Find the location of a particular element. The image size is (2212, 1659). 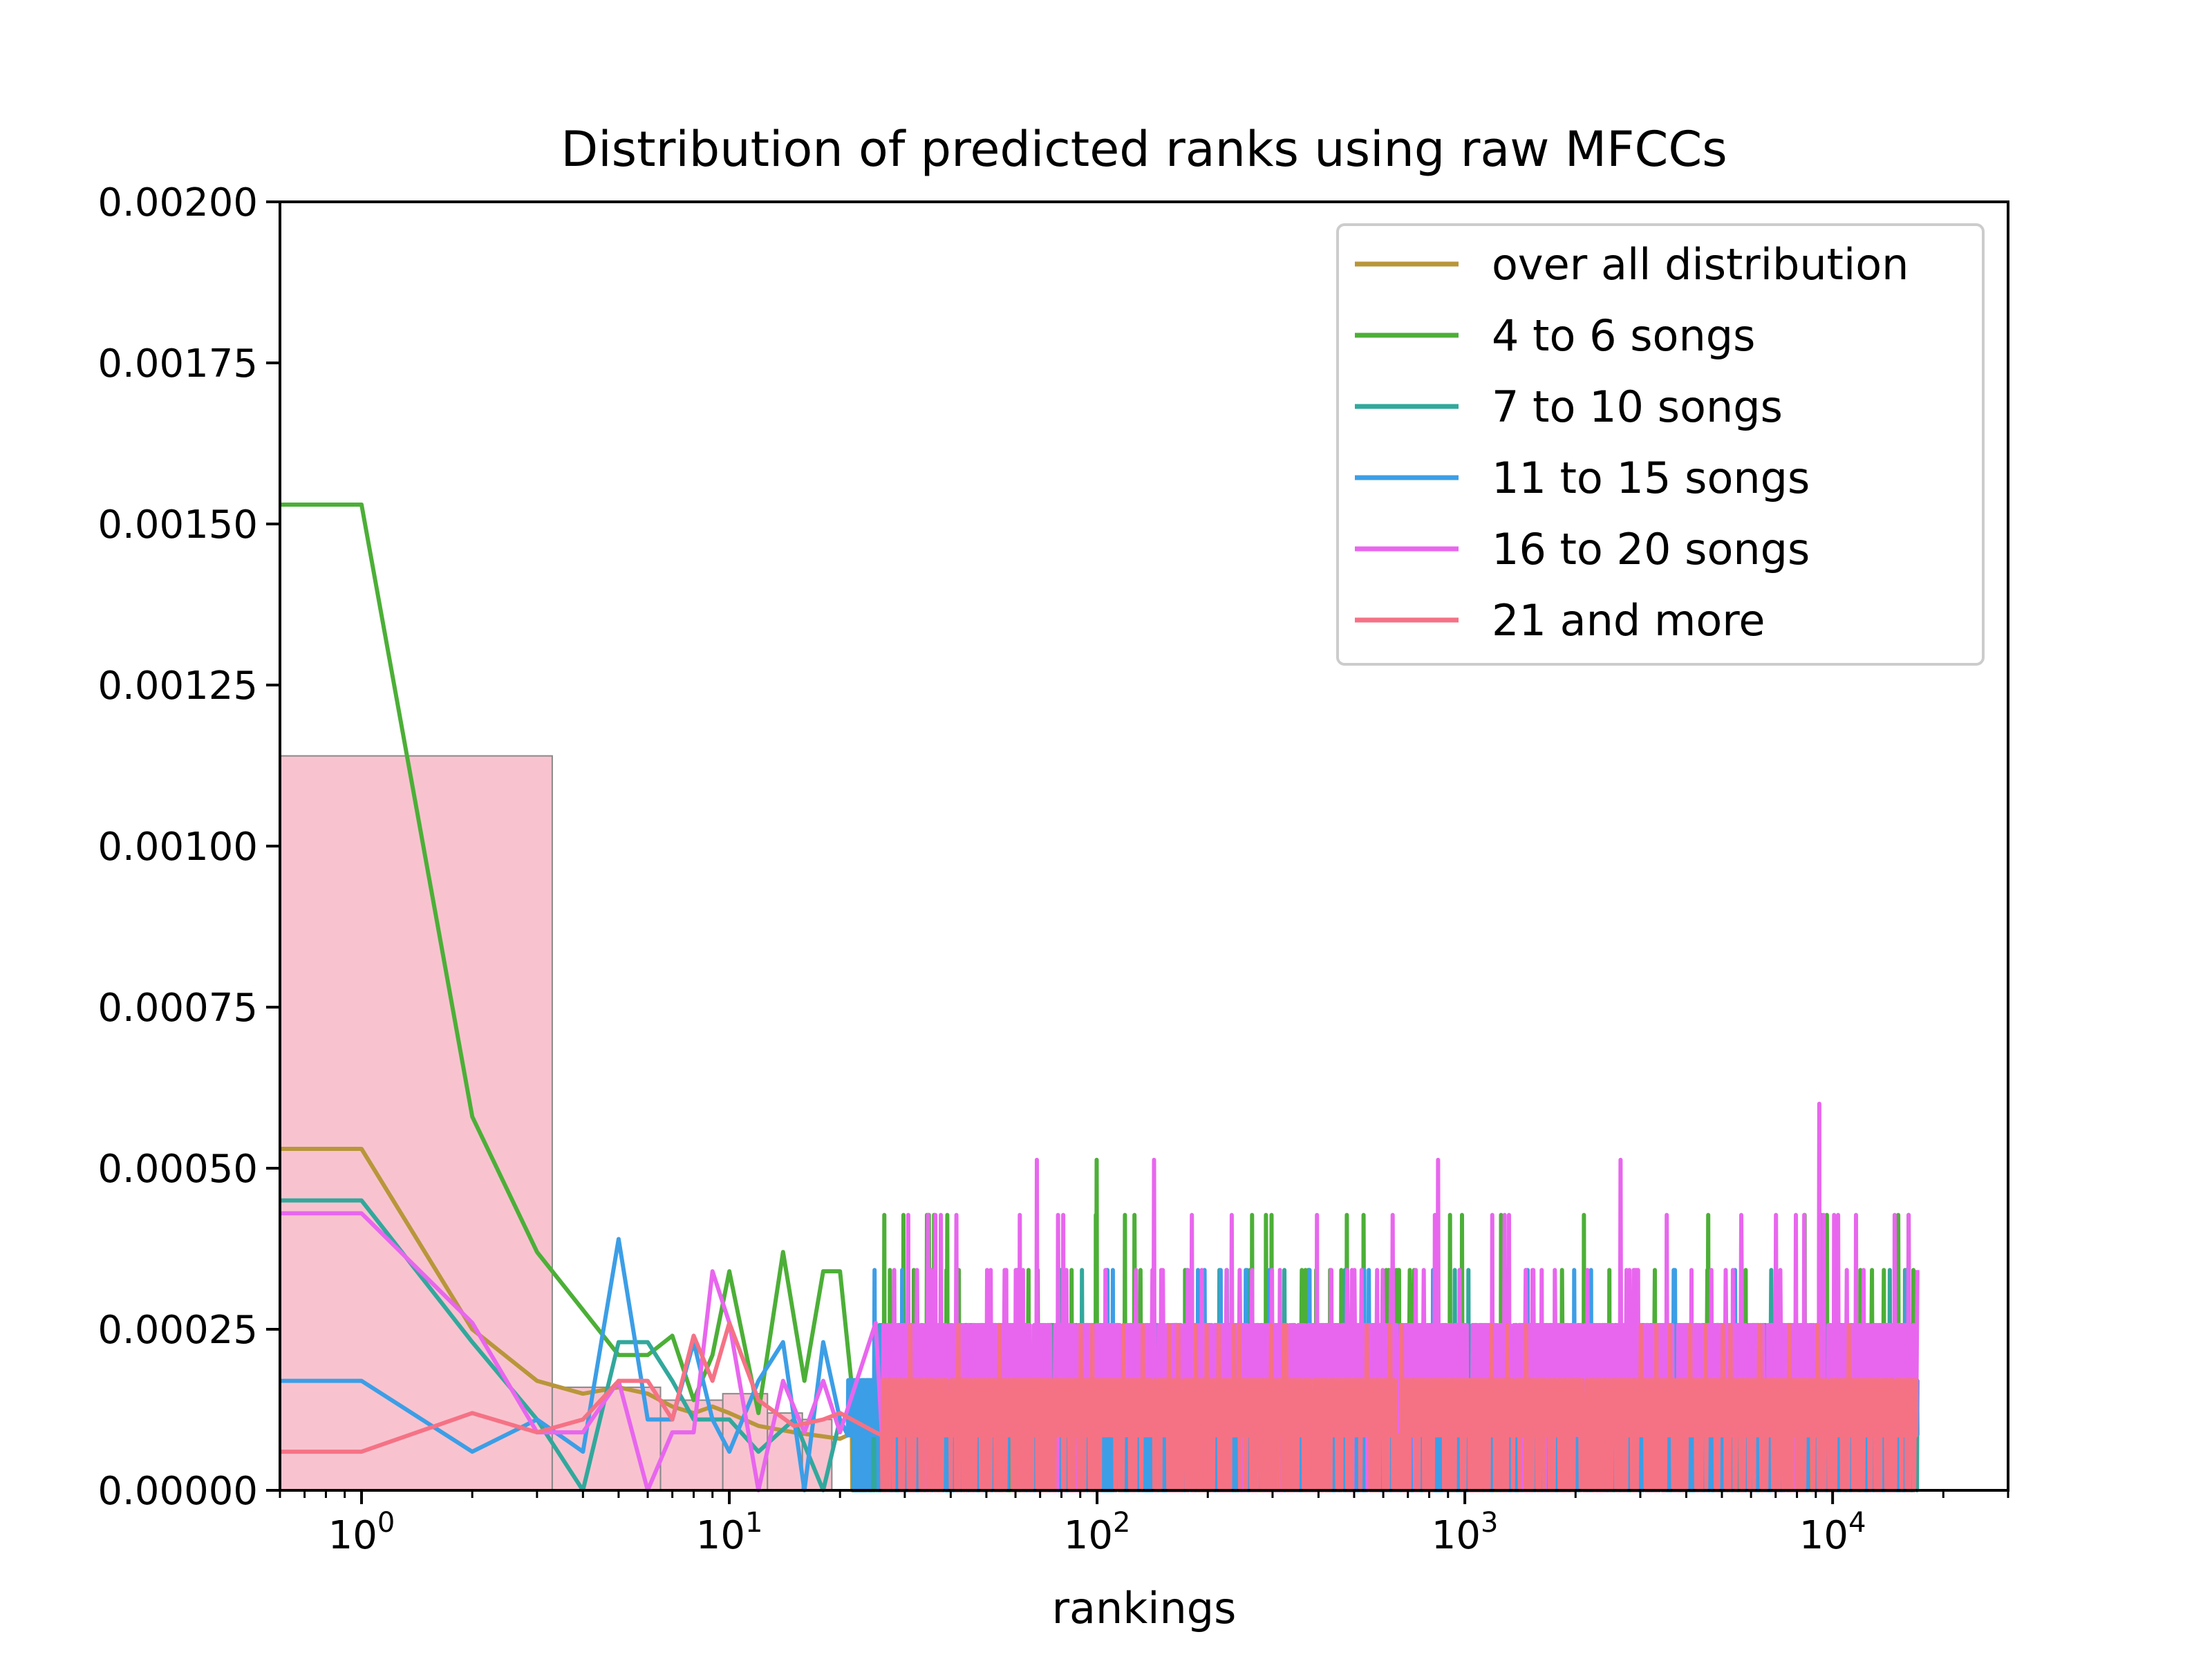

legend-label: over all distribution is located at coordinates (1700, 264).